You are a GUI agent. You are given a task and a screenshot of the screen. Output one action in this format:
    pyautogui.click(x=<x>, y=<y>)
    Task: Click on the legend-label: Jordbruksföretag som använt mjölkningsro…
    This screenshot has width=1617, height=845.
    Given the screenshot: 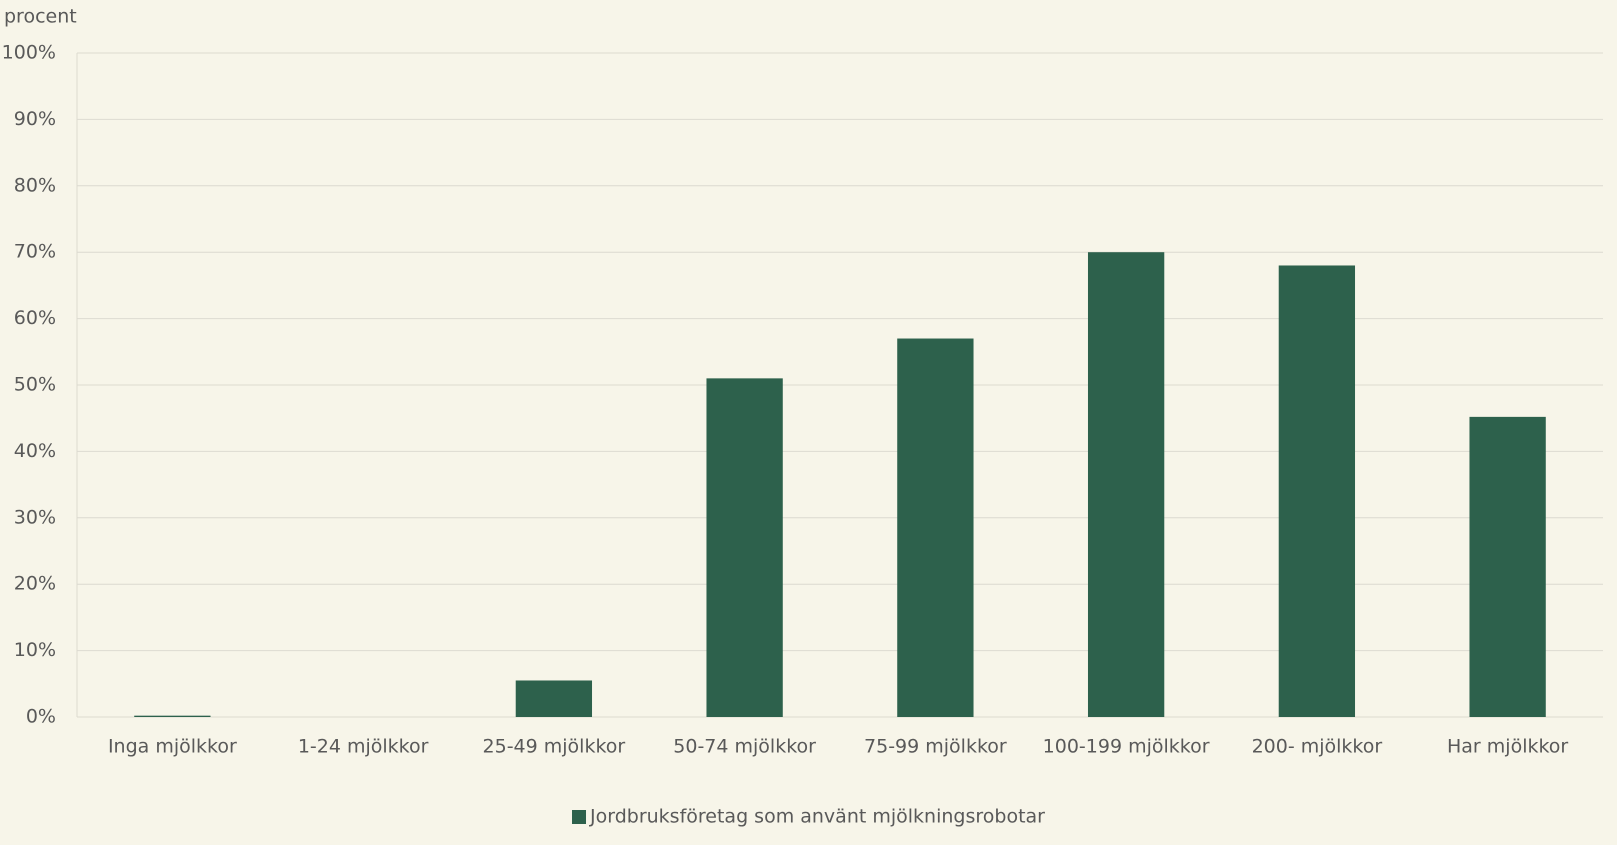 What is the action you would take?
    pyautogui.click(x=817, y=817)
    